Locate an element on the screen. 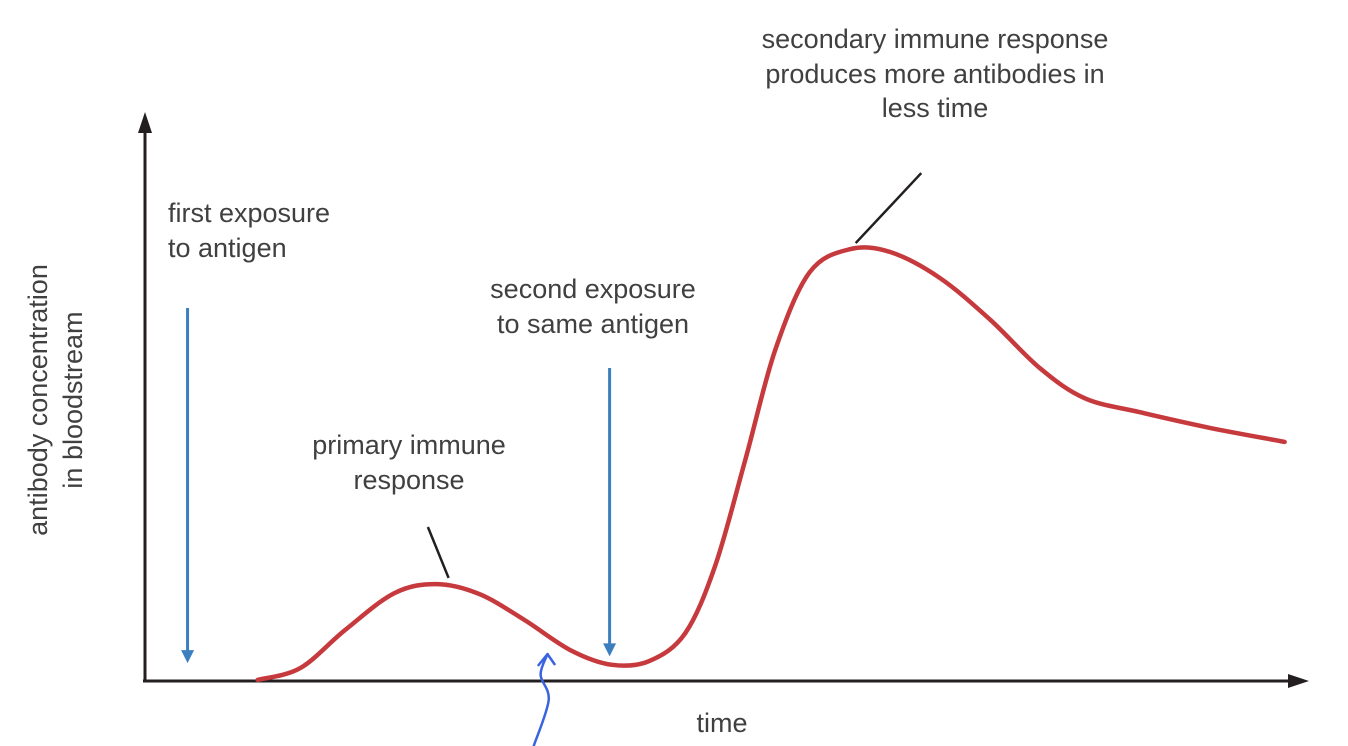 Image resolution: width=1348 pixels, height=746 pixels. annotation-first-exposure-label: first exposure to antigen is located at coordinates (249, 230).